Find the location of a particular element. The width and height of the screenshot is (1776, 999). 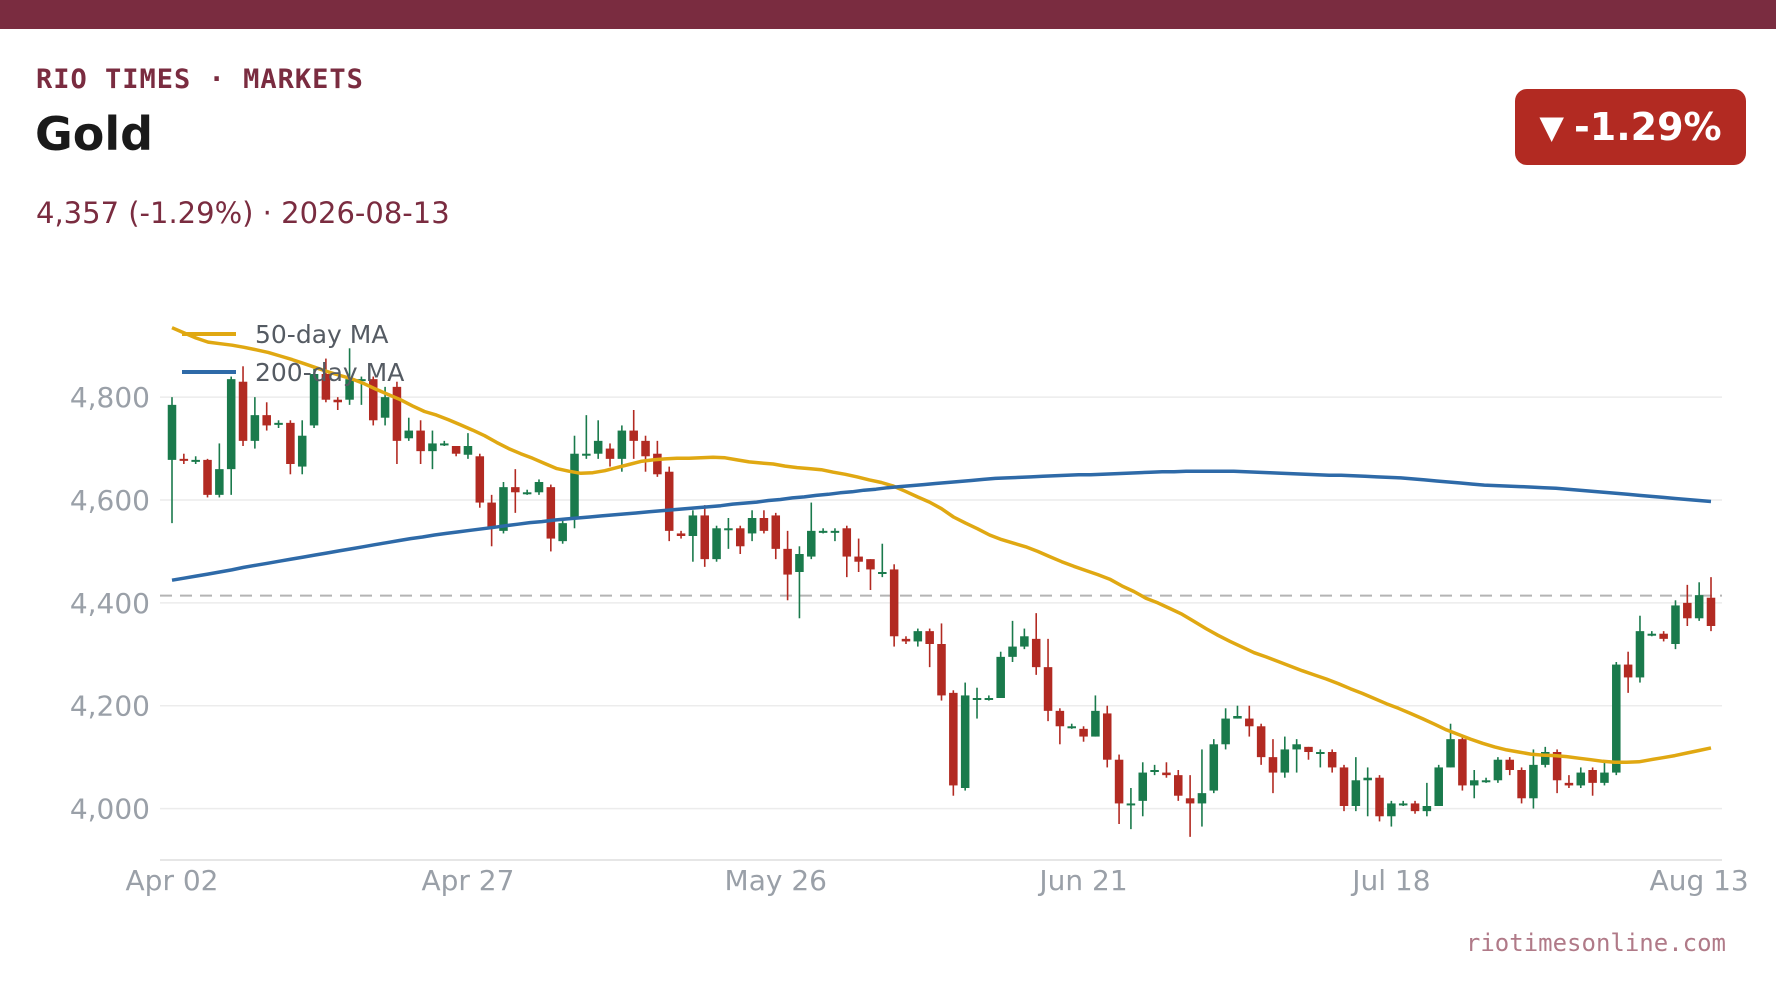

x-tick-label: Apr 02 is located at coordinates (172, 880).